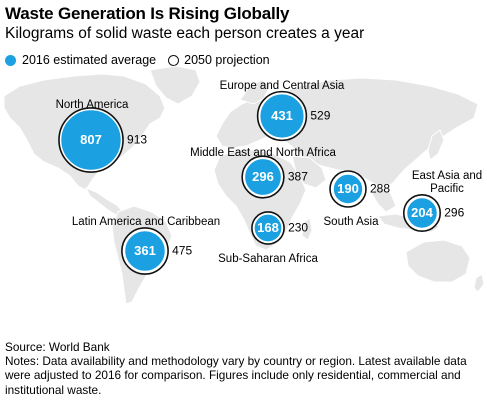  I want to click on region-marker-south-asia: 190 288 South Asia, so click(357, 199).